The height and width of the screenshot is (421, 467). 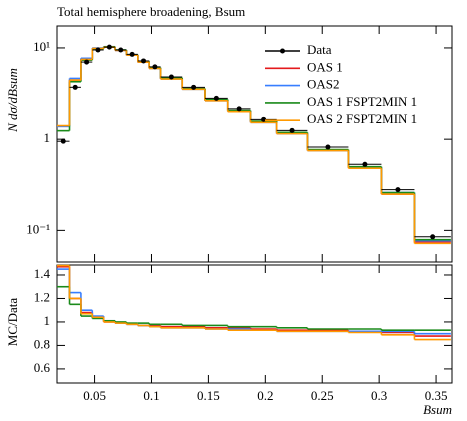 What do you see at coordinates (151, 11) in the screenshot?
I see `chart-title: Total hemisphere broadening, Bsum` at bounding box center [151, 11].